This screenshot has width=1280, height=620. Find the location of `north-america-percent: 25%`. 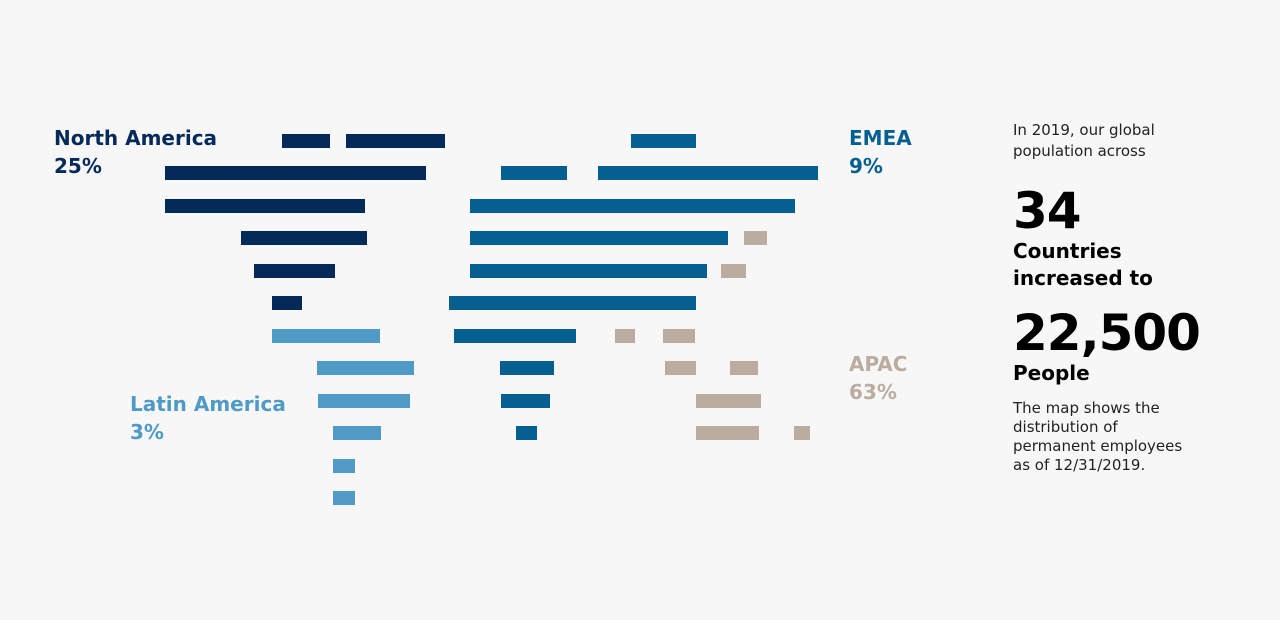

north-america-percent: 25% is located at coordinates (78, 166).